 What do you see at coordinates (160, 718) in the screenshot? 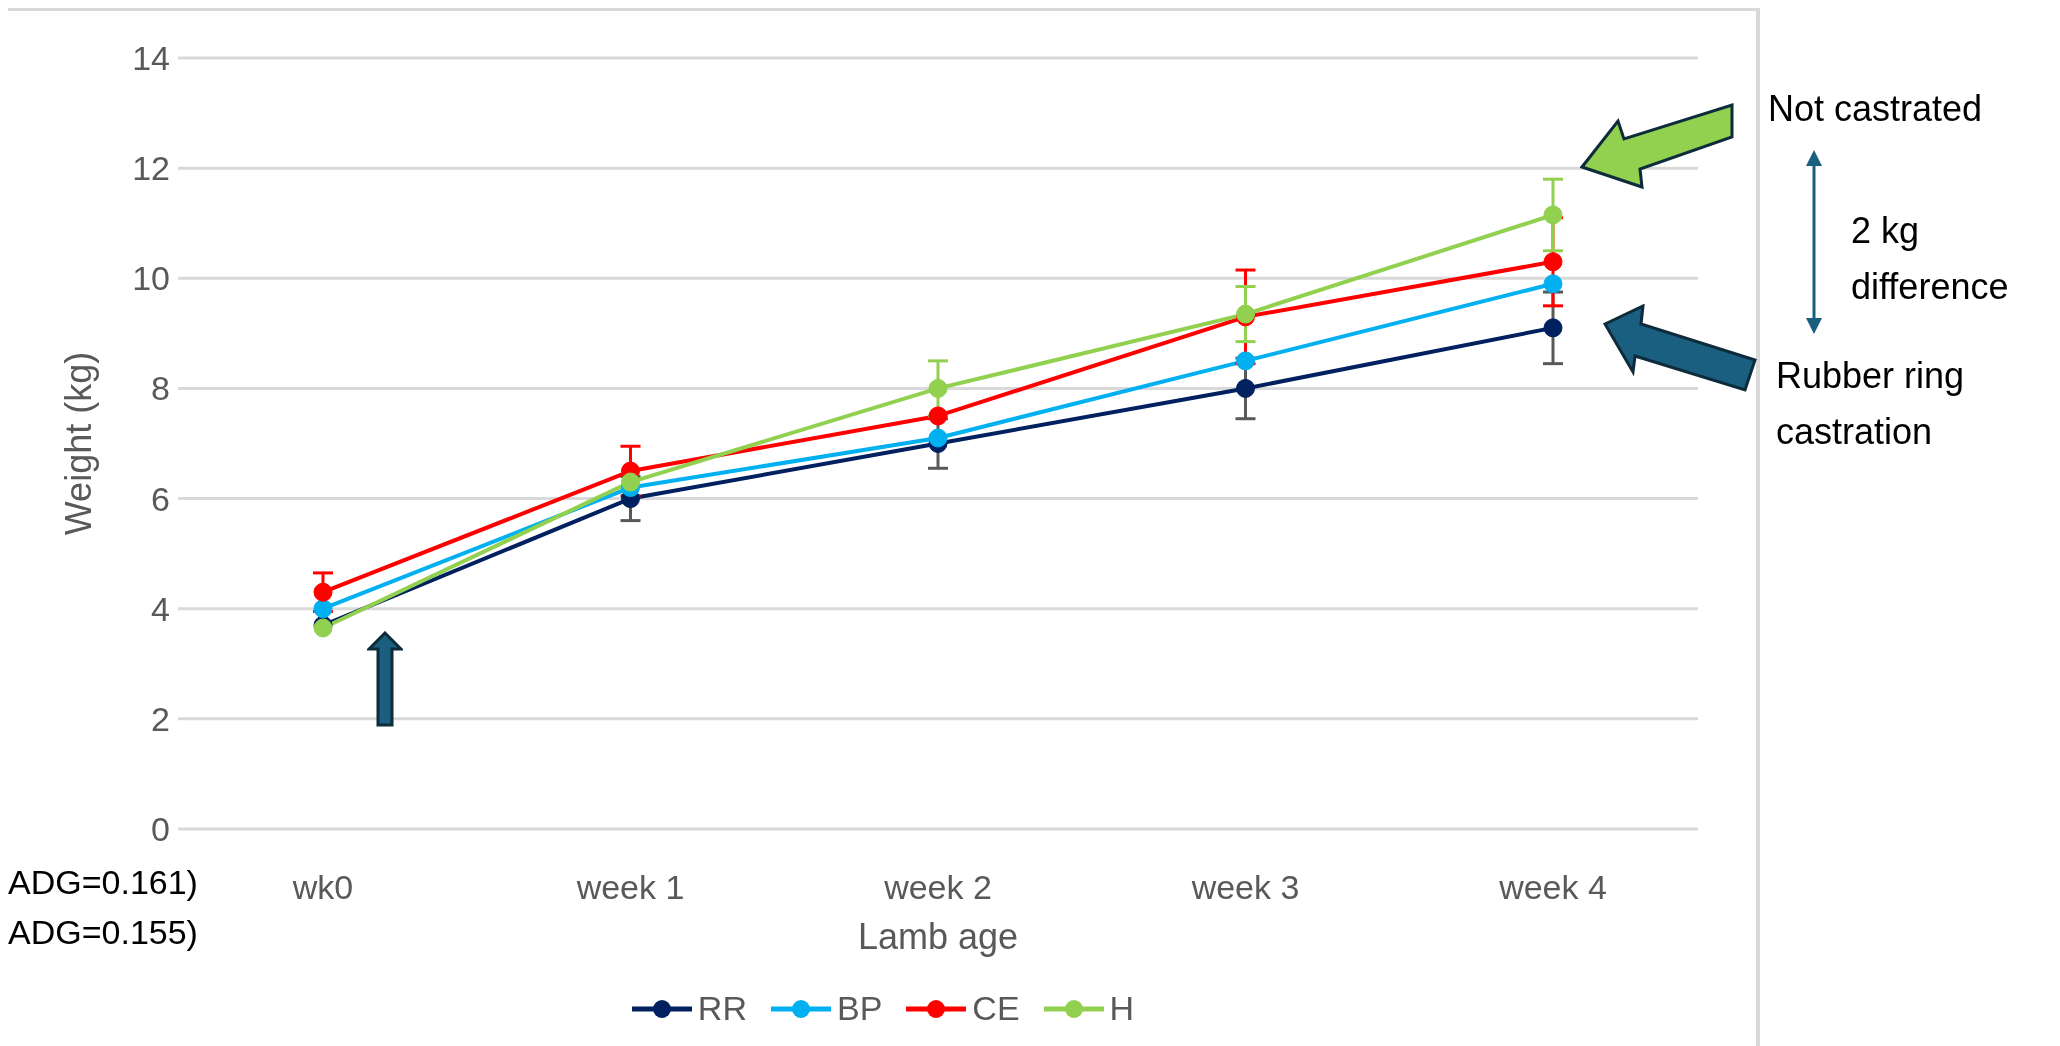
I see `y-tick-label: 2` at bounding box center [160, 718].